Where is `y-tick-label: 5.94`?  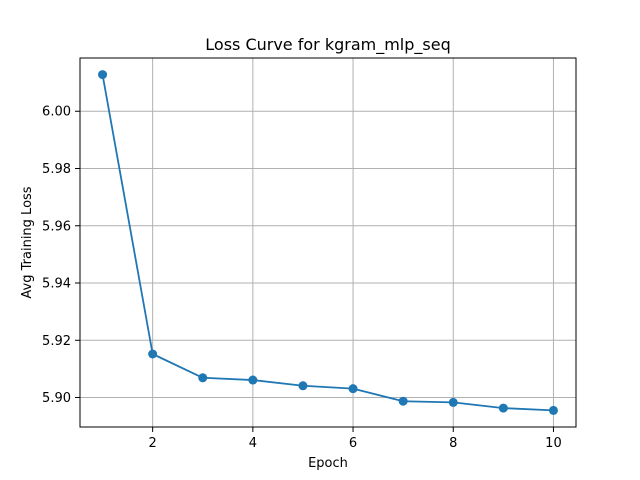
y-tick-label: 5.94 is located at coordinates (56, 284).